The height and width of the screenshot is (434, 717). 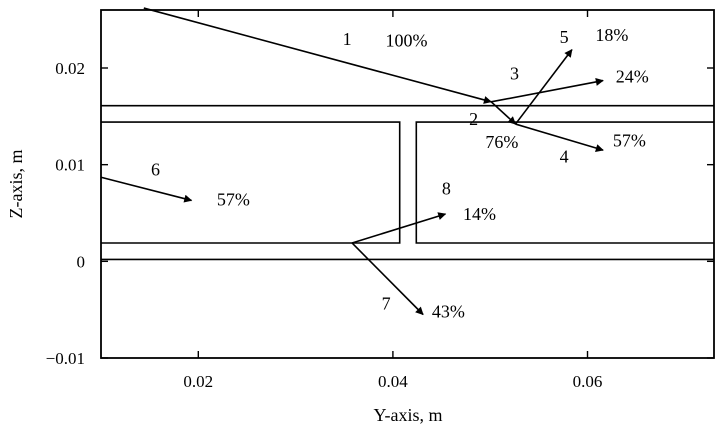 What do you see at coordinates (347, 39) in the screenshot?
I see `ray-1-number: 1` at bounding box center [347, 39].